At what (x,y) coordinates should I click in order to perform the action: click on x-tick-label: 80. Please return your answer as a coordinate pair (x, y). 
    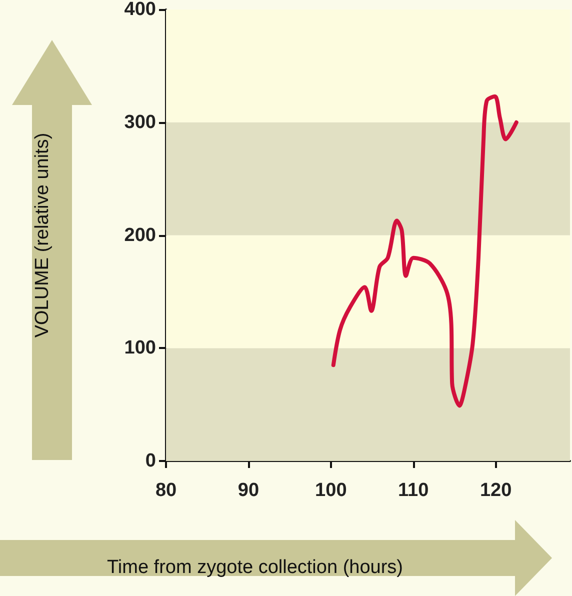
    Looking at the image, I should click on (166, 490).